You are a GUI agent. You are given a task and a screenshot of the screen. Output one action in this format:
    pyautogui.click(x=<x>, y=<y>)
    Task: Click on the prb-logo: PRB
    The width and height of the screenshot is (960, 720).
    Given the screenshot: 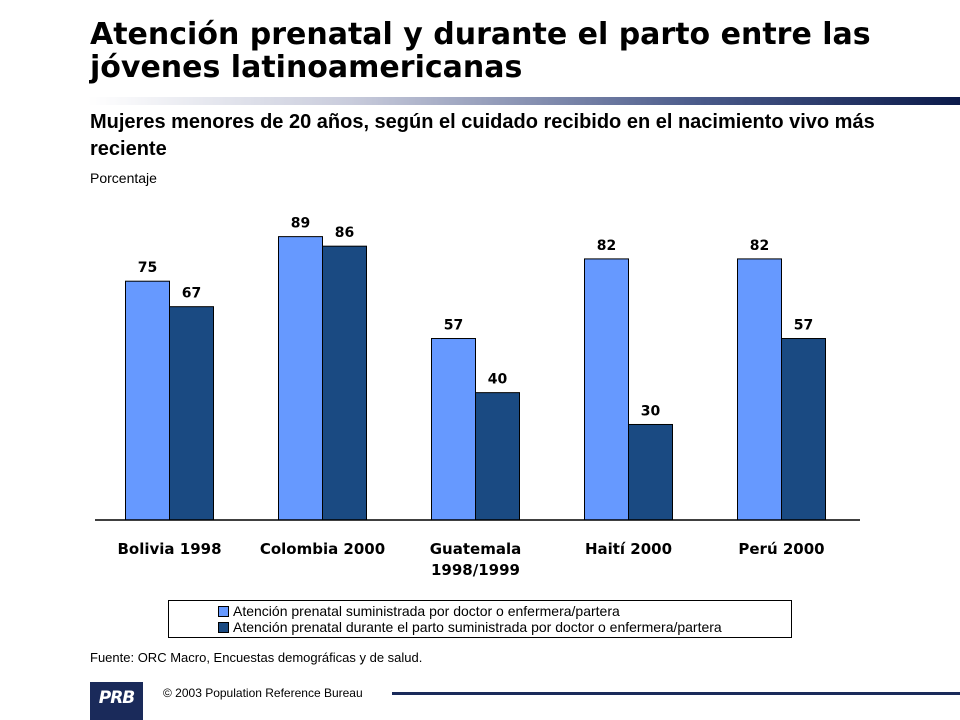 What is the action you would take?
    pyautogui.click(x=116, y=701)
    